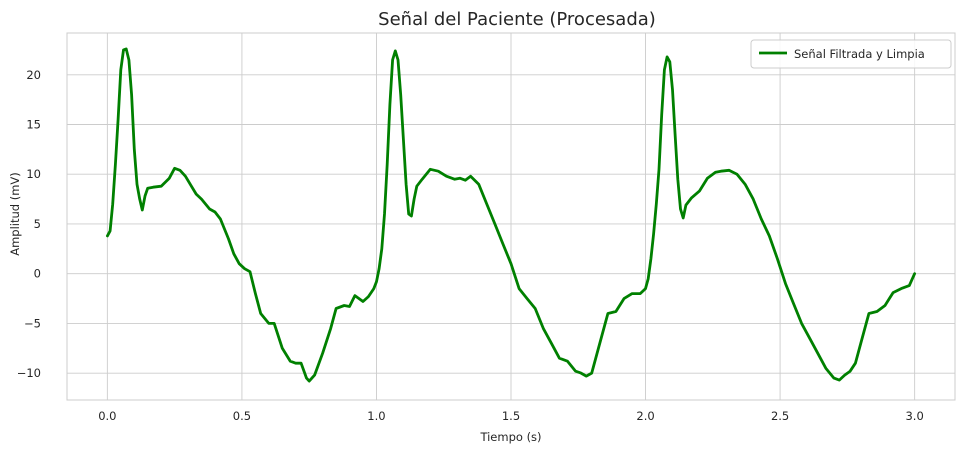  I want to click on x-tick-label: 2.0, so click(645, 416).